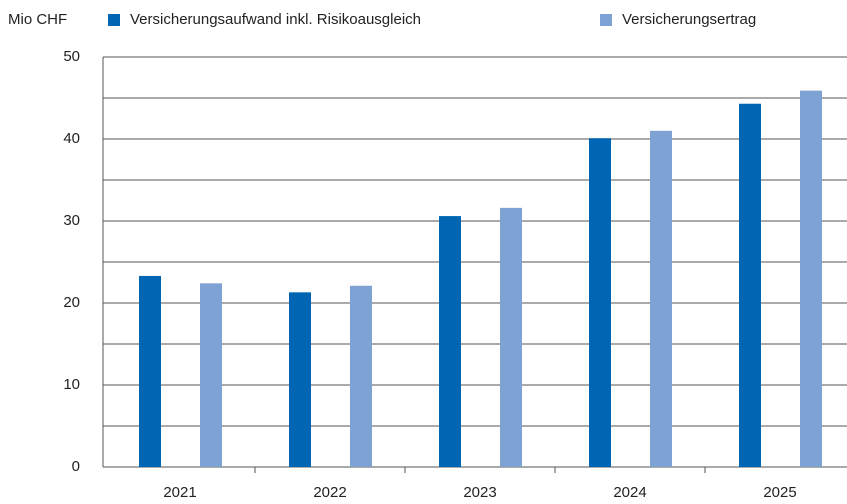 The width and height of the screenshot is (847, 504). Describe the element at coordinates (71, 384) in the screenshot. I see `y-tick-label: 10` at that location.